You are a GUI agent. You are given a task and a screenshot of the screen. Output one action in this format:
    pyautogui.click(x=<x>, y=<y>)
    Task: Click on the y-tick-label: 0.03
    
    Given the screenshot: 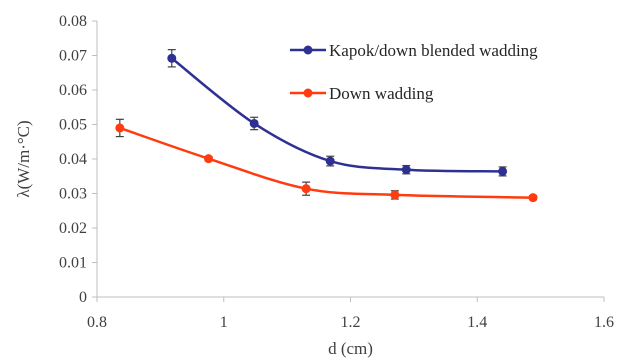 What is the action you would take?
    pyautogui.click(x=73, y=194)
    